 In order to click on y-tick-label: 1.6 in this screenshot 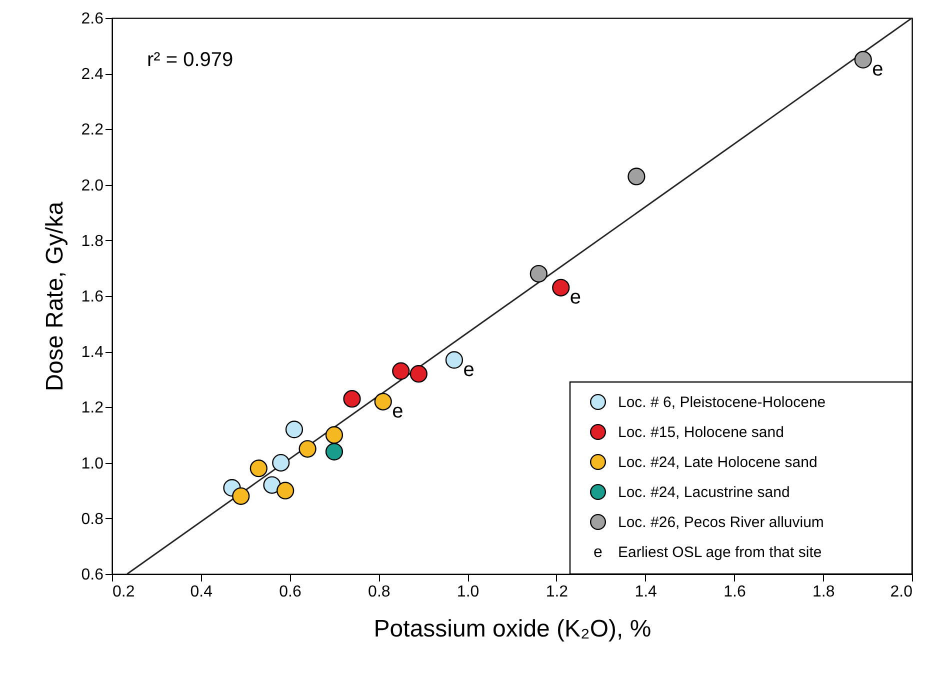, I will do `click(92, 297)`.